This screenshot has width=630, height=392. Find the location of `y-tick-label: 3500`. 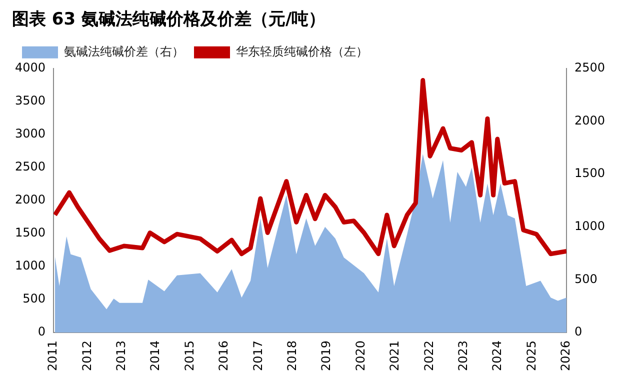

y-tick-label: 3500 is located at coordinates (30, 101).